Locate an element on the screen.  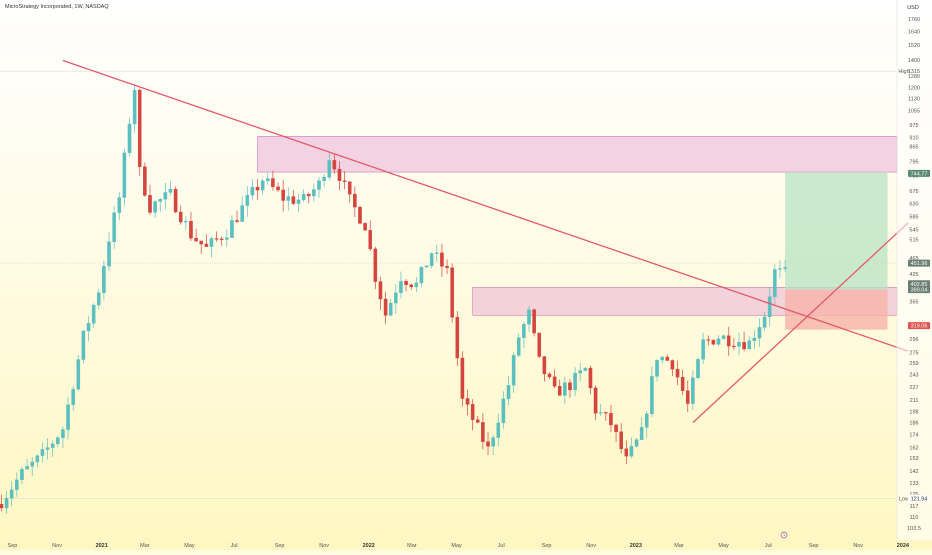
price-axis-panel is located at coordinates (914, 270).